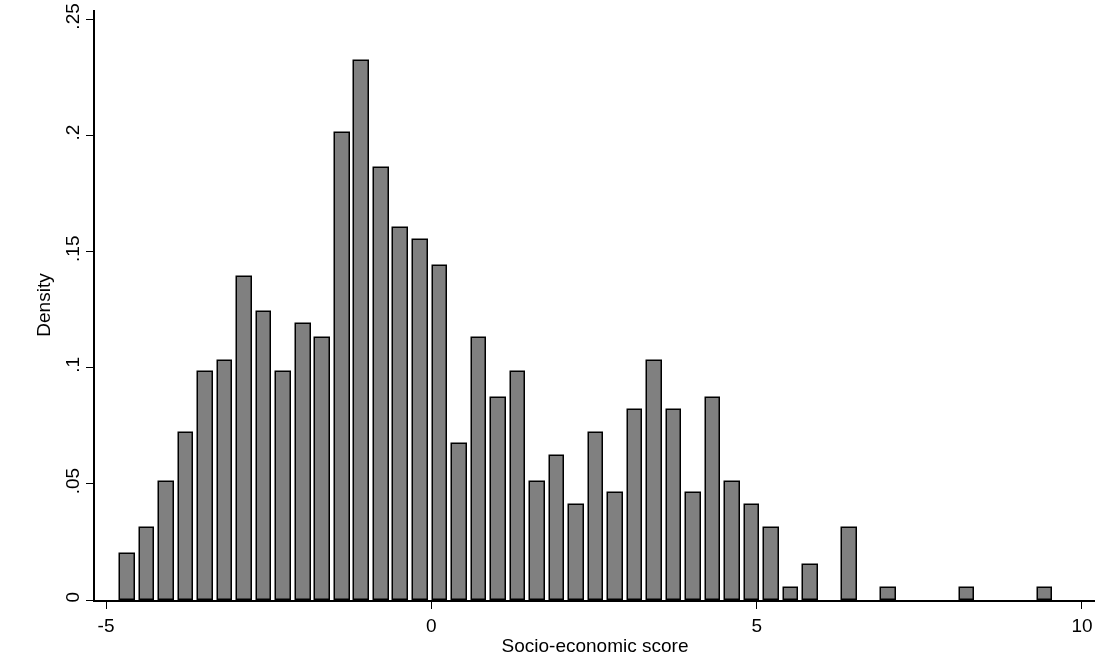 The image size is (1104, 671). I want to click on y-tick-label: .05, so click(72, 481).